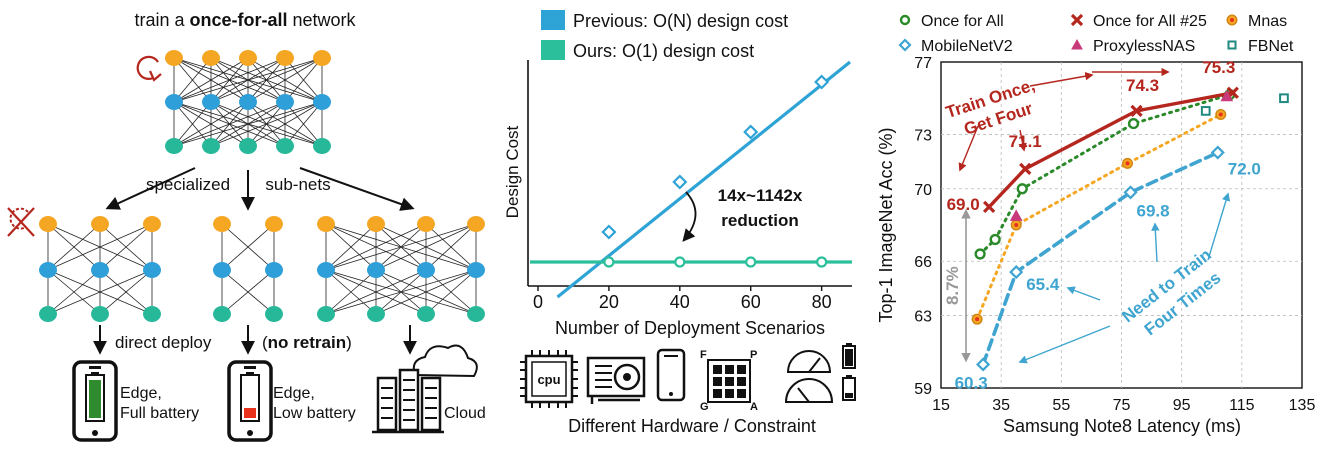  I want to click on legend-once-for-all-label: Once for All, so click(962, 21).